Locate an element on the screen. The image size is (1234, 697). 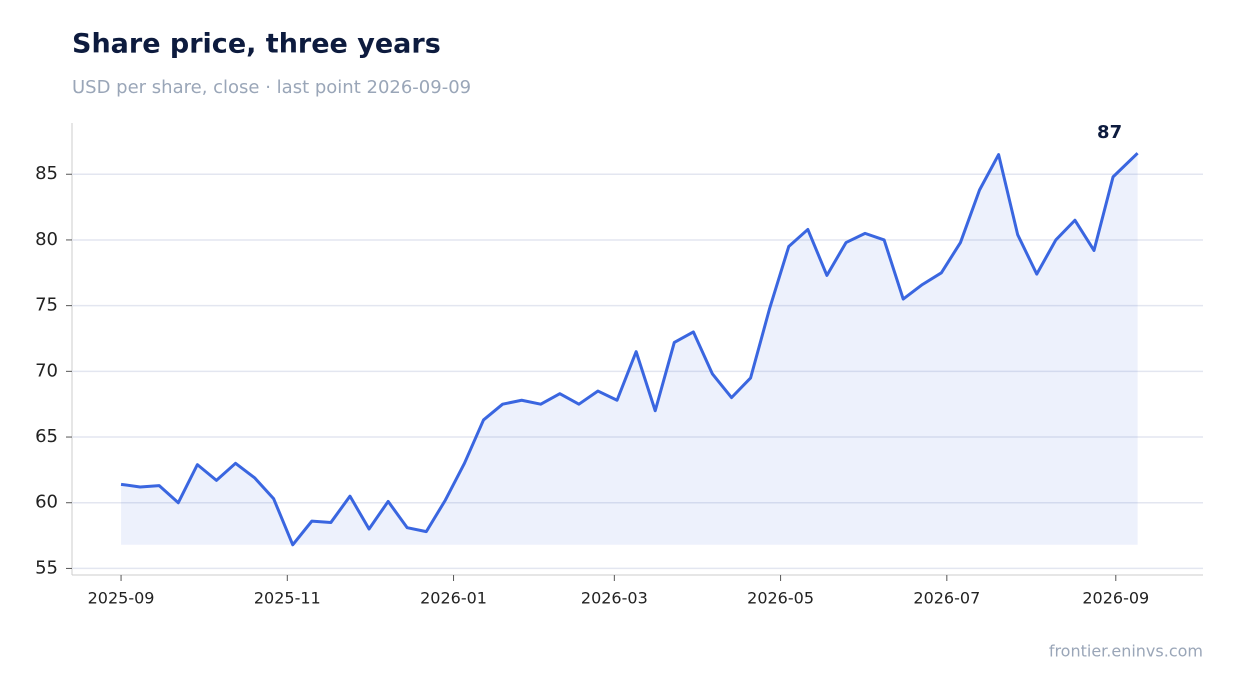
x-tick-label: 2026-09 is located at coordinates (1115, 598).